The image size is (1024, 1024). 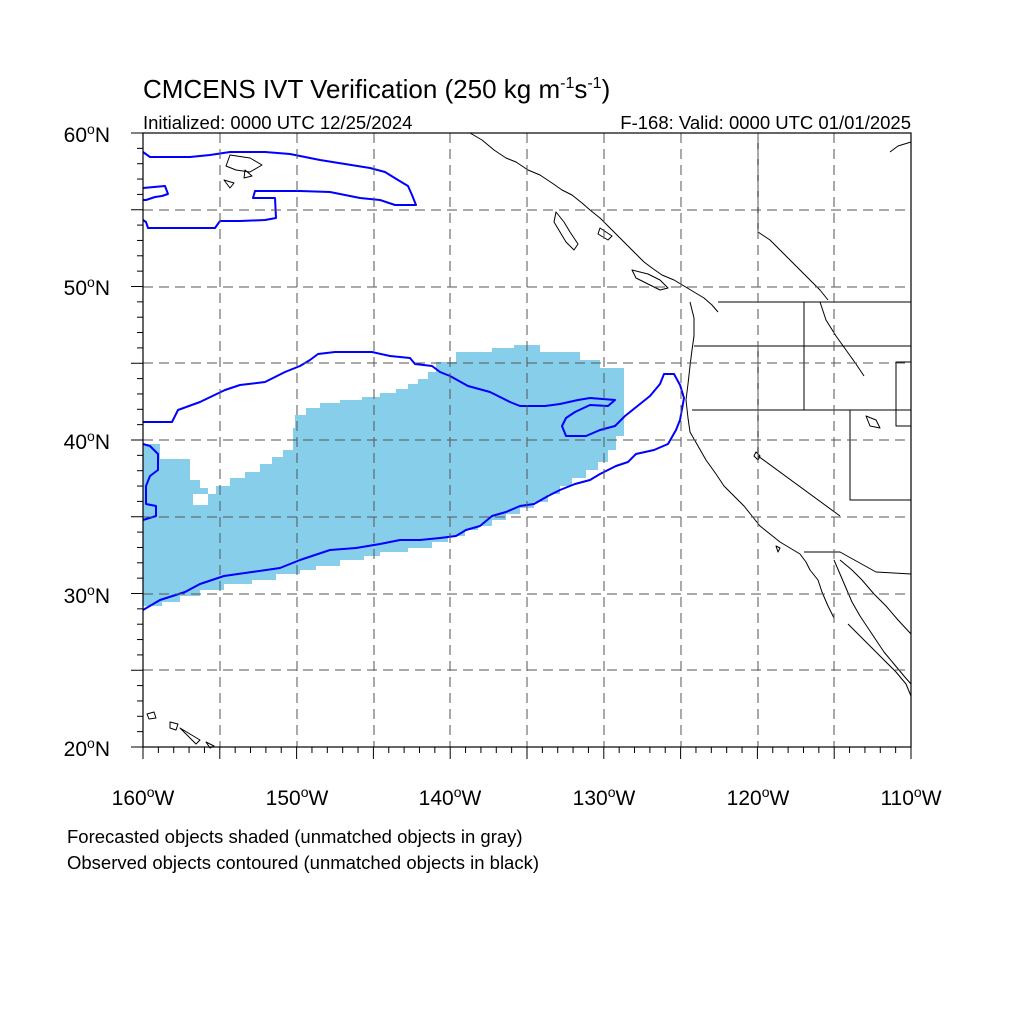 I want to click on coastline-gulf-california, so click(x=875, y=597).